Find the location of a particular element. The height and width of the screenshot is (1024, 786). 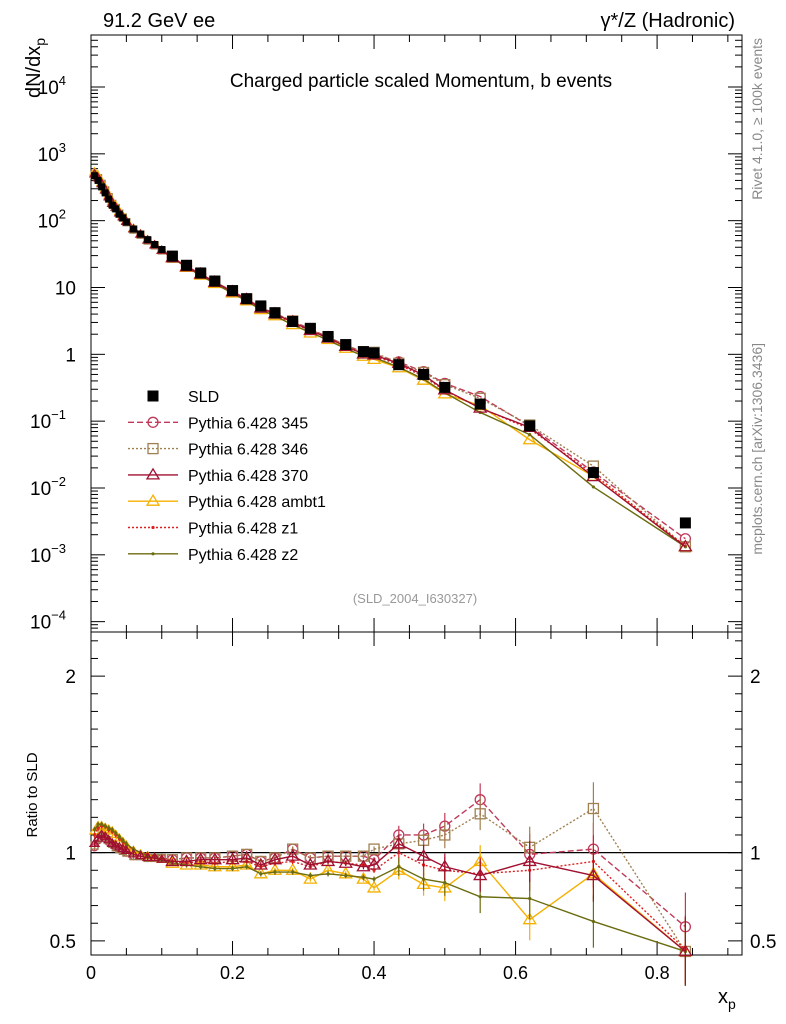

ratio-point-p346 is located at coordinates (593, 808).